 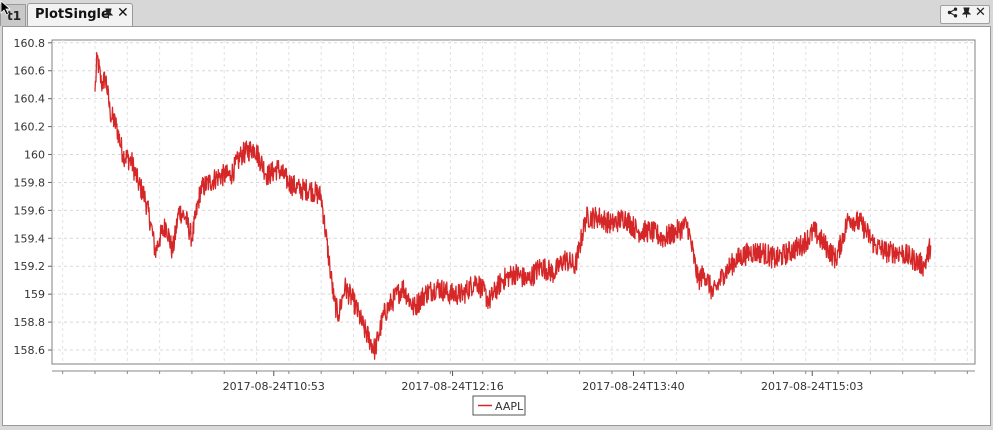 I want to click on tab-plotsingle-label: PlotSingle, so click(x=72, y=14).